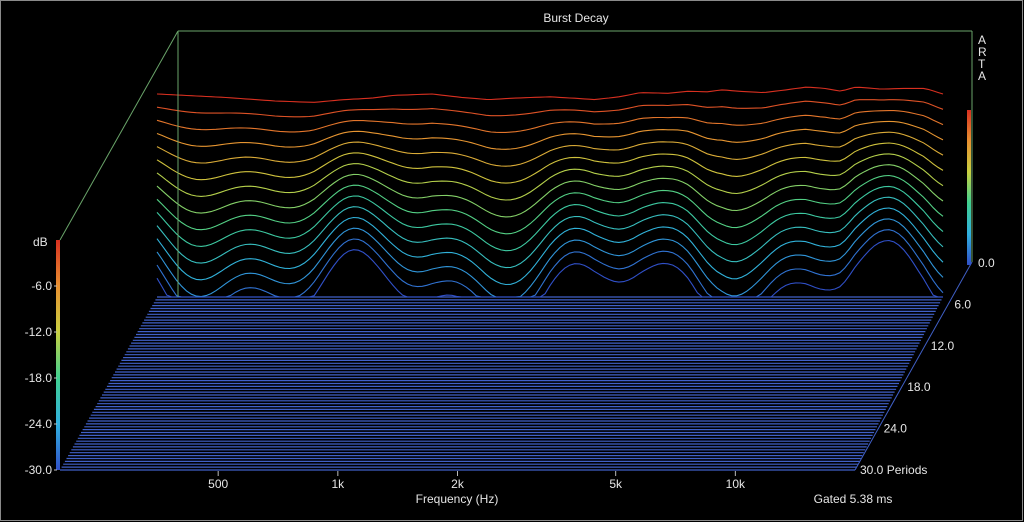 The height and width of the screenshot is (522, 1024). What do you see at coordinates (736, 484) in the screenshot?
I see `x-tick-label: 10k` at bounding box center [736, 484].